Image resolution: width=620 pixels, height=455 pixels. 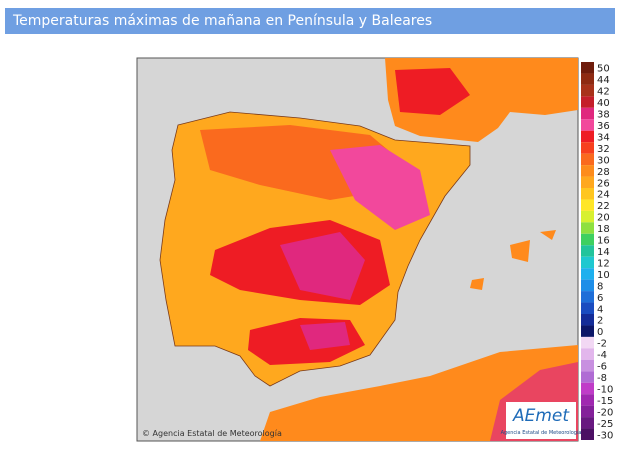 I want to click on legend-label: 24, so click(x=603, y=195).